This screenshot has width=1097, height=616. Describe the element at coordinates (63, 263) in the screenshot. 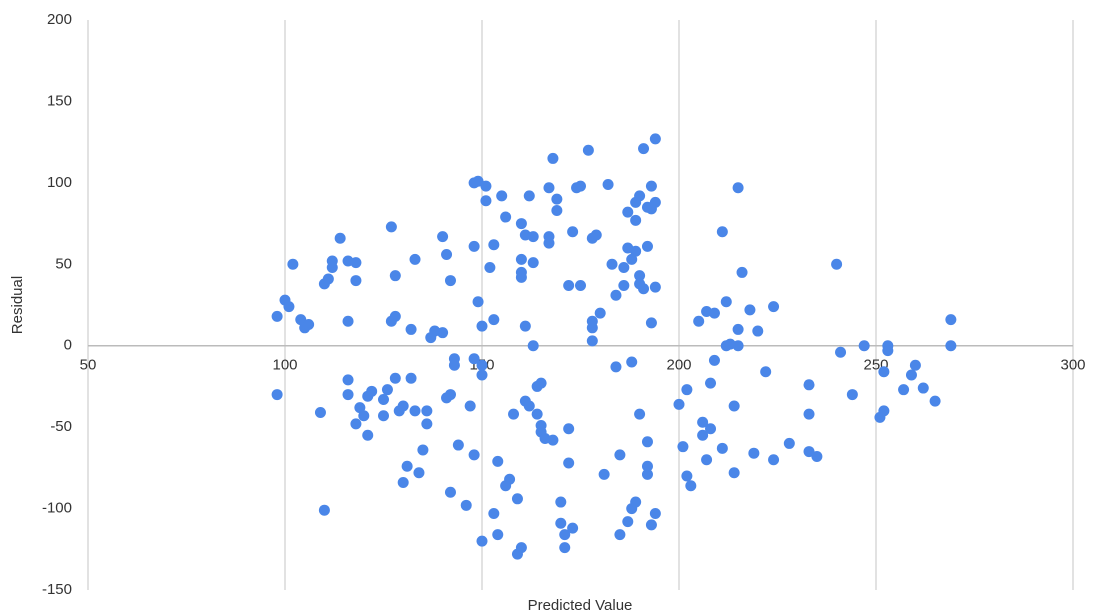

I see `y-tick-label: 50` at that location.